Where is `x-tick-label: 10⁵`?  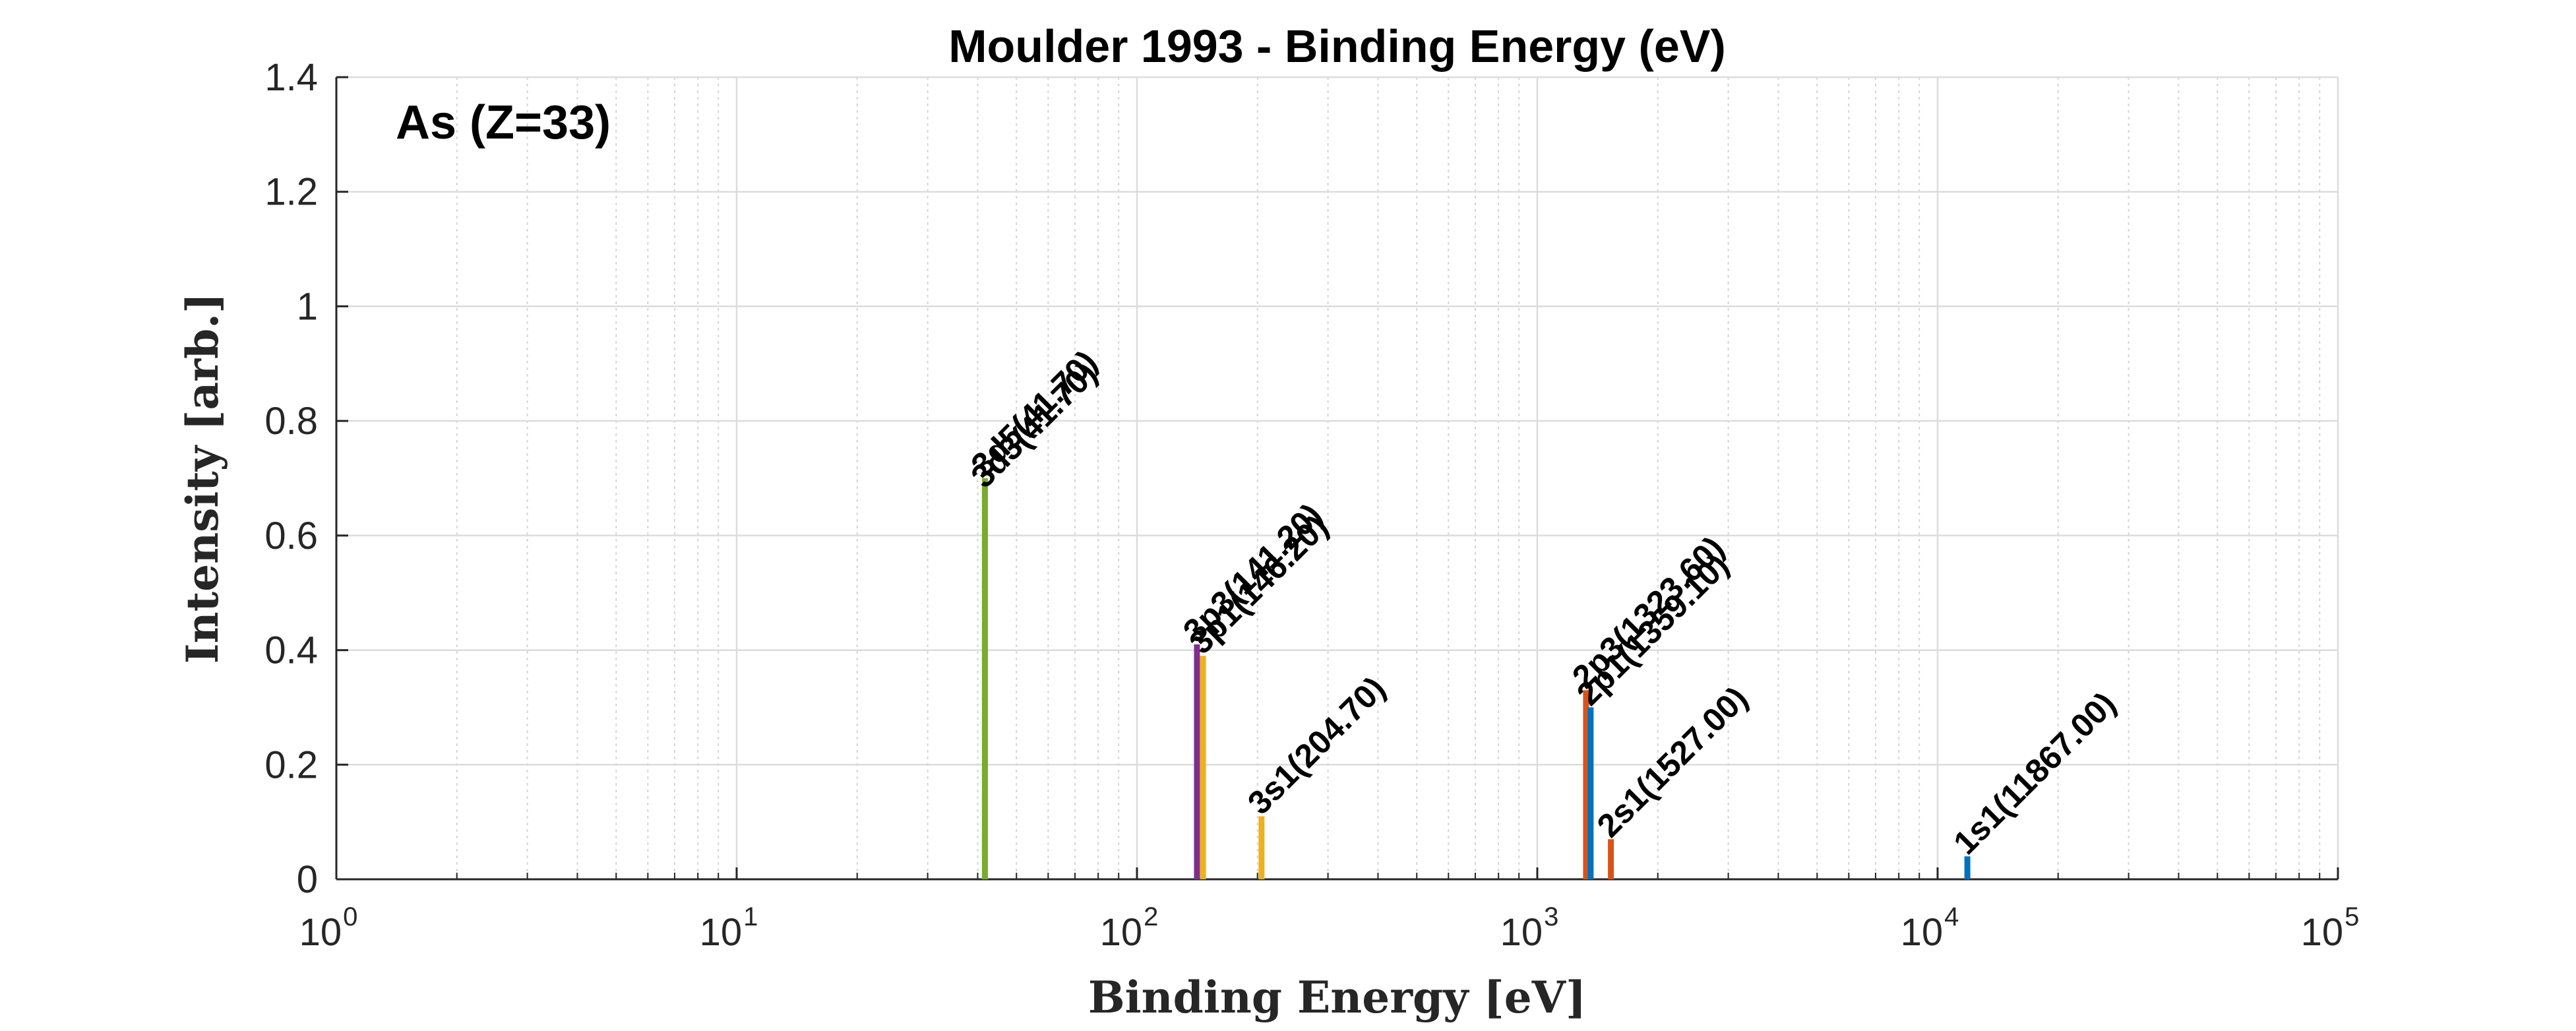 x-tick-label: 10⁵ is located at coordinates (2330, 928).